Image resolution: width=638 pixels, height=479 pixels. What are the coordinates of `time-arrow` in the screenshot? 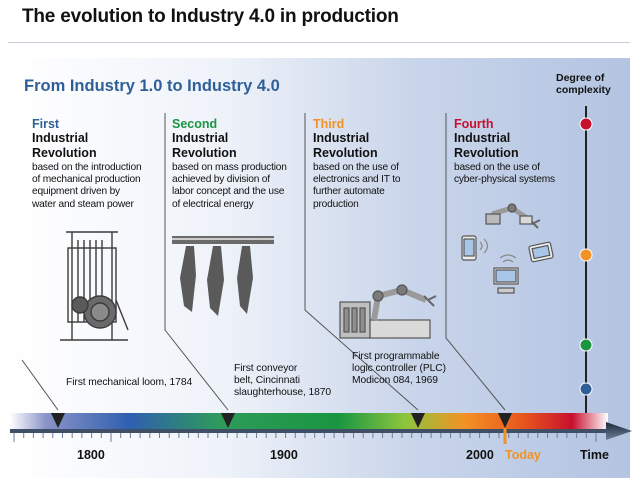 It's located at (619, 431).